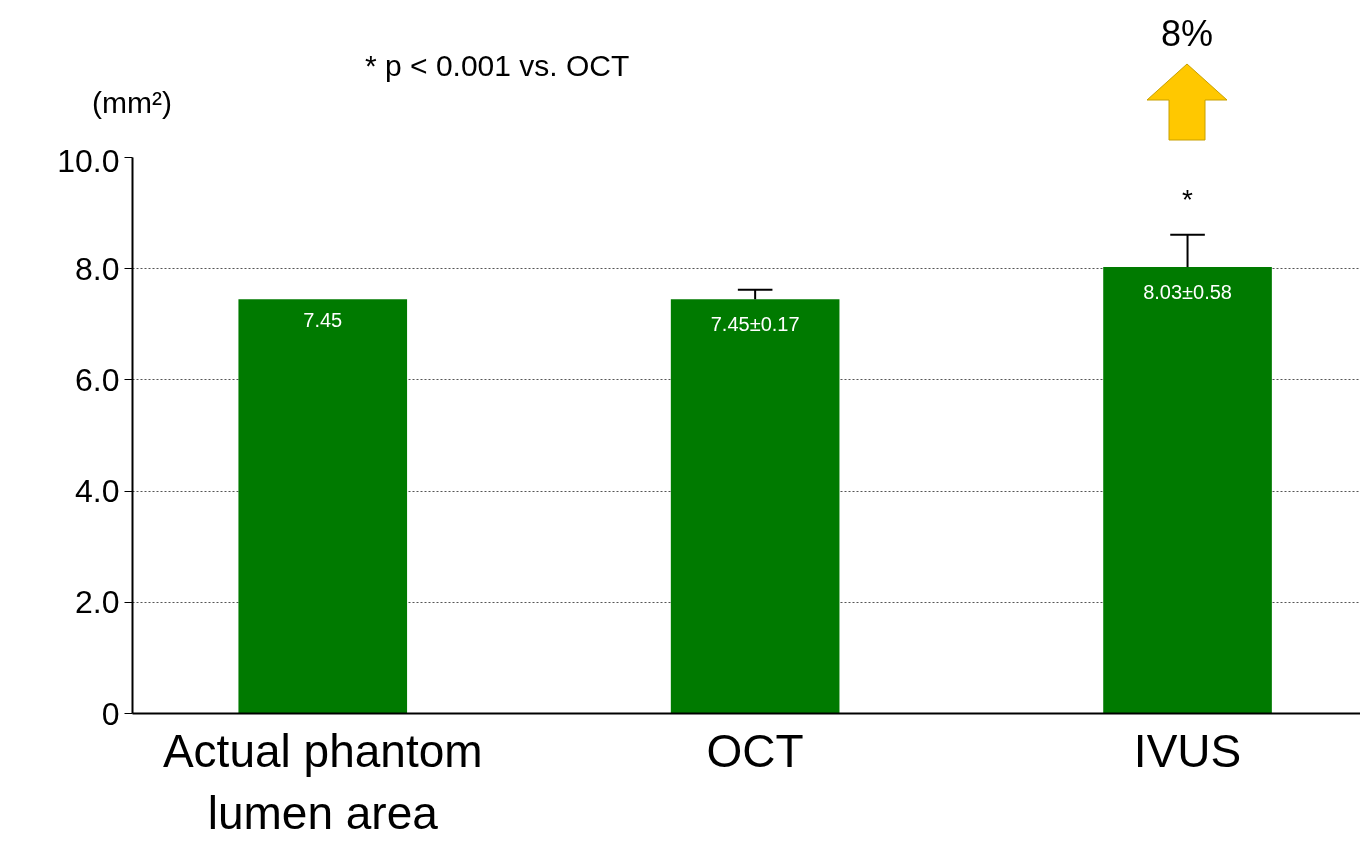 Image resolution: width=1360 pixels, height=849 pixels. What do you see at coordinates (88, 160) in the screenshot?
I see `y-tick-label: 10.0` at bounding box center [88, 160].